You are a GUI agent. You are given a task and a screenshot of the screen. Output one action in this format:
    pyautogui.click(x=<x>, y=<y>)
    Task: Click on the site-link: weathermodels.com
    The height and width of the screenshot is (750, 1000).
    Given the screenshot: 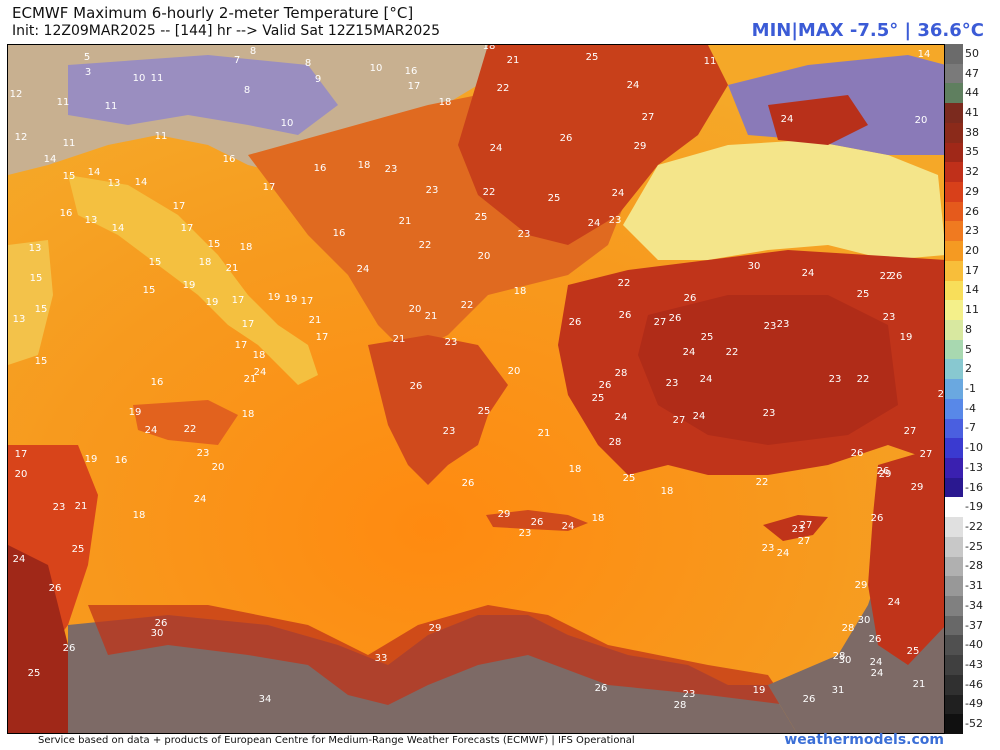 What is the action you would take?
    pyautogui.click(x=864, y=740)
    